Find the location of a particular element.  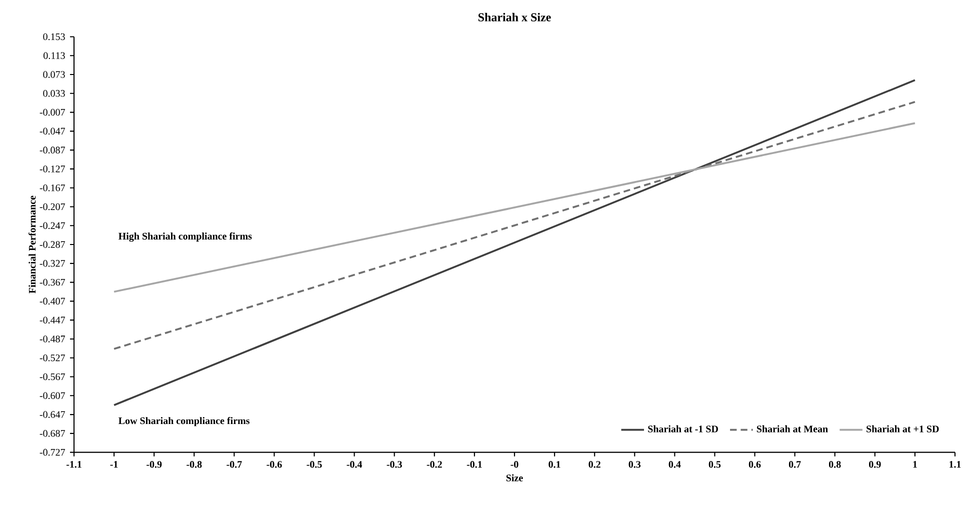

y-tick-label: -0.287 is located at coordinates (53, 244).